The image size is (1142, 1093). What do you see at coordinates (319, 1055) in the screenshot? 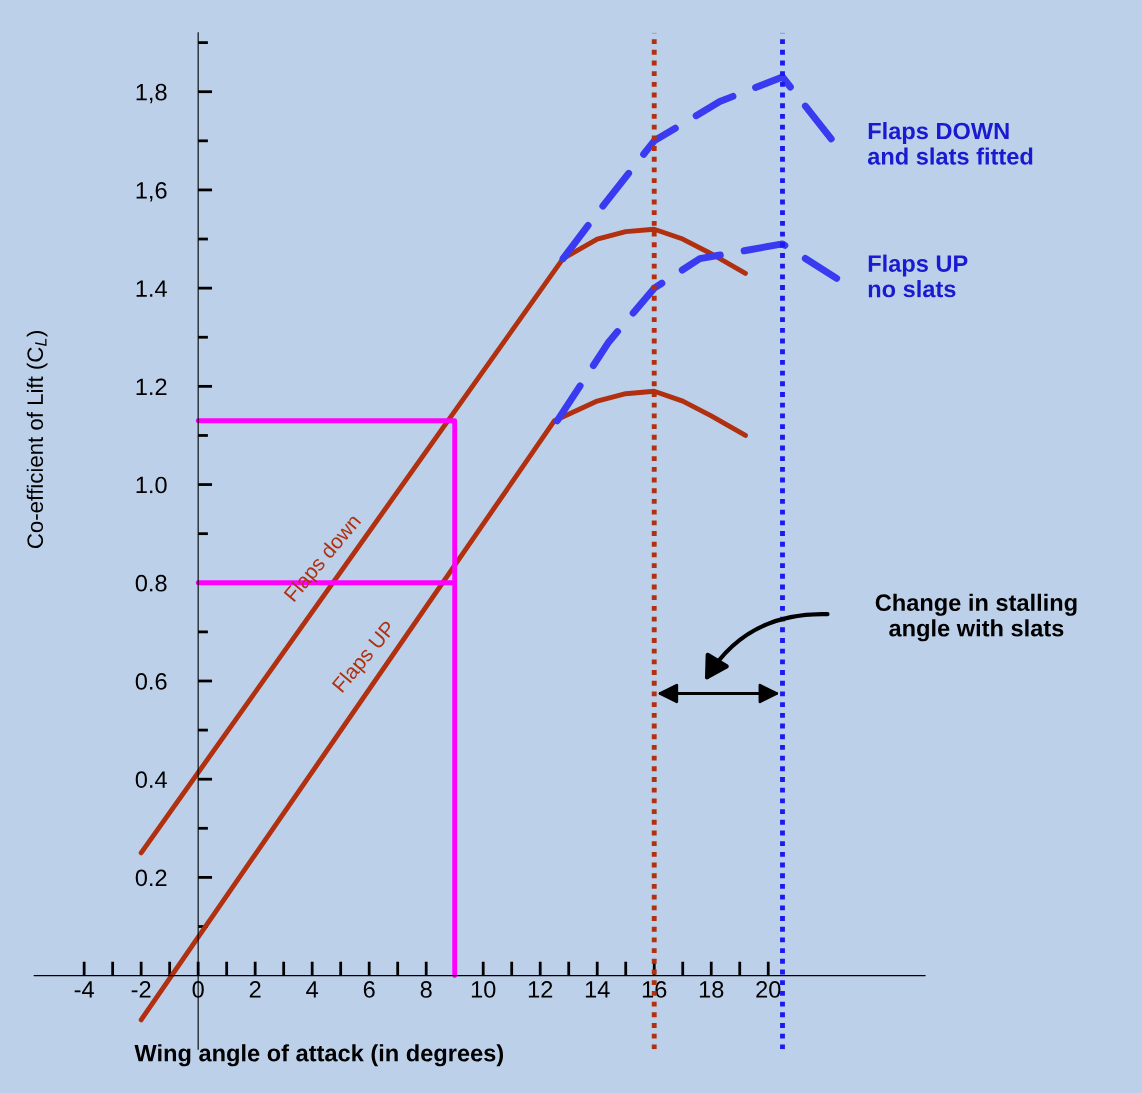
I see `x-axis-title: Wing angle of attack (in degrees)` at bounding box center [319, 1055].